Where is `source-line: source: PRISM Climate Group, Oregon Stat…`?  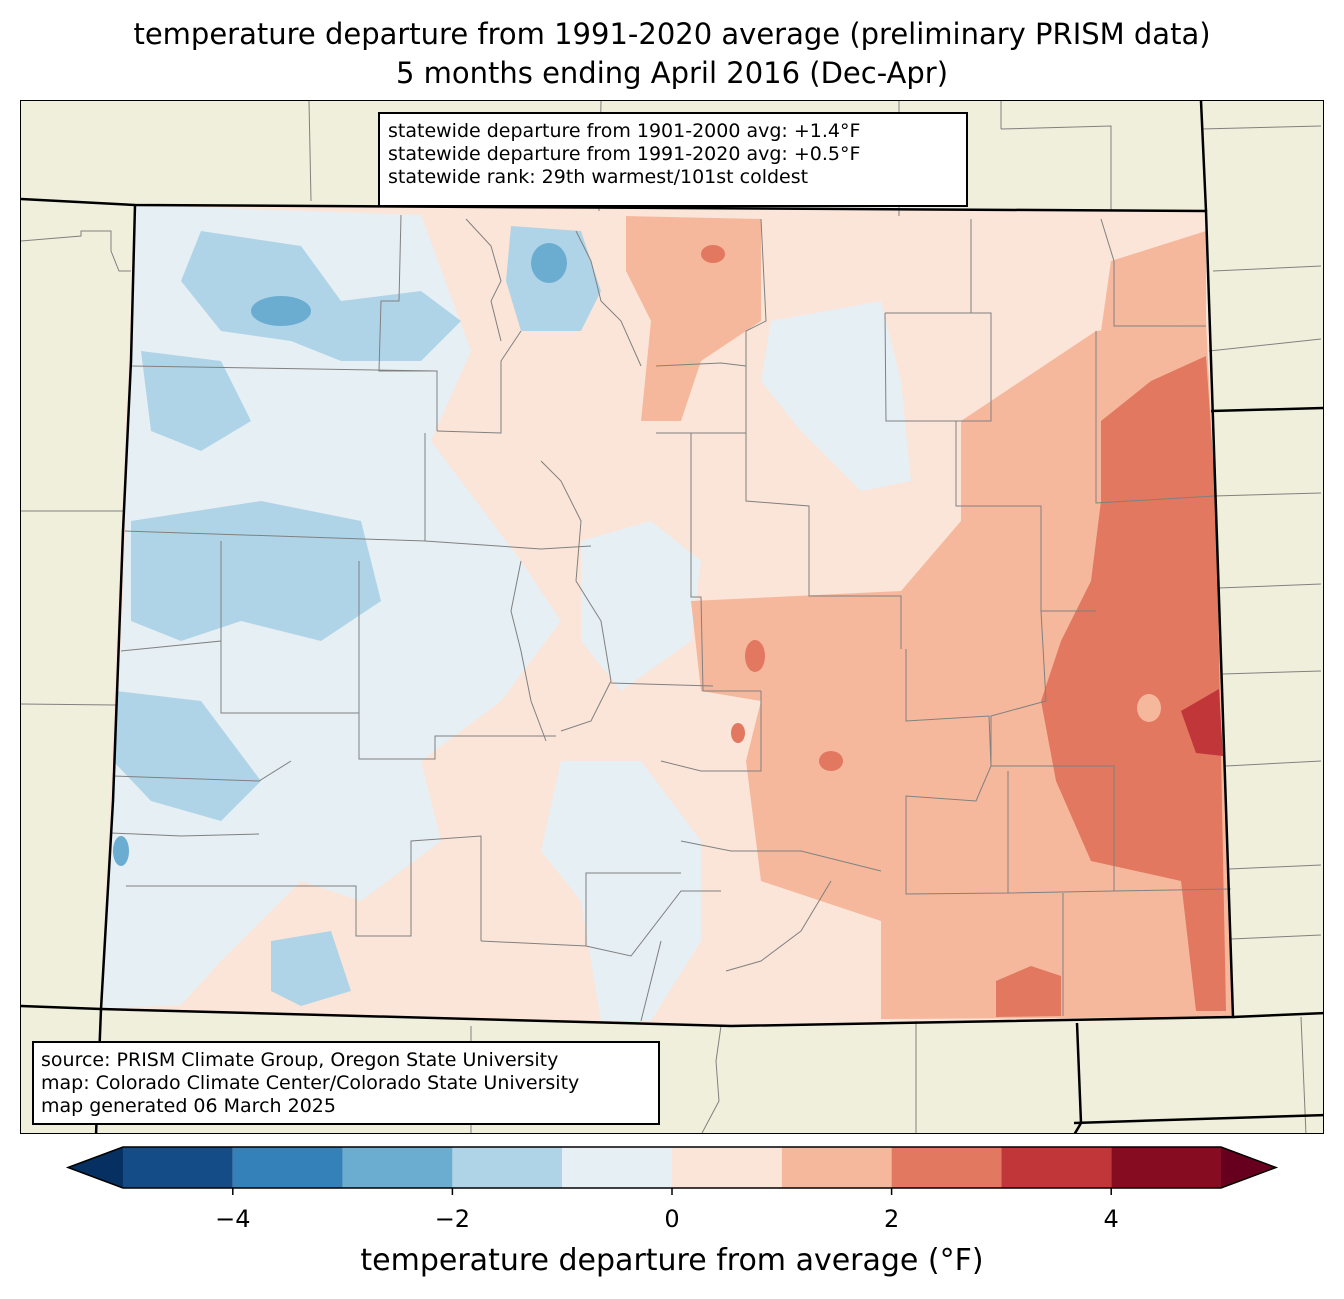
source-line: source: PRISM Climate Group, Oregon Stat… is located at coordinates (300, 1060).